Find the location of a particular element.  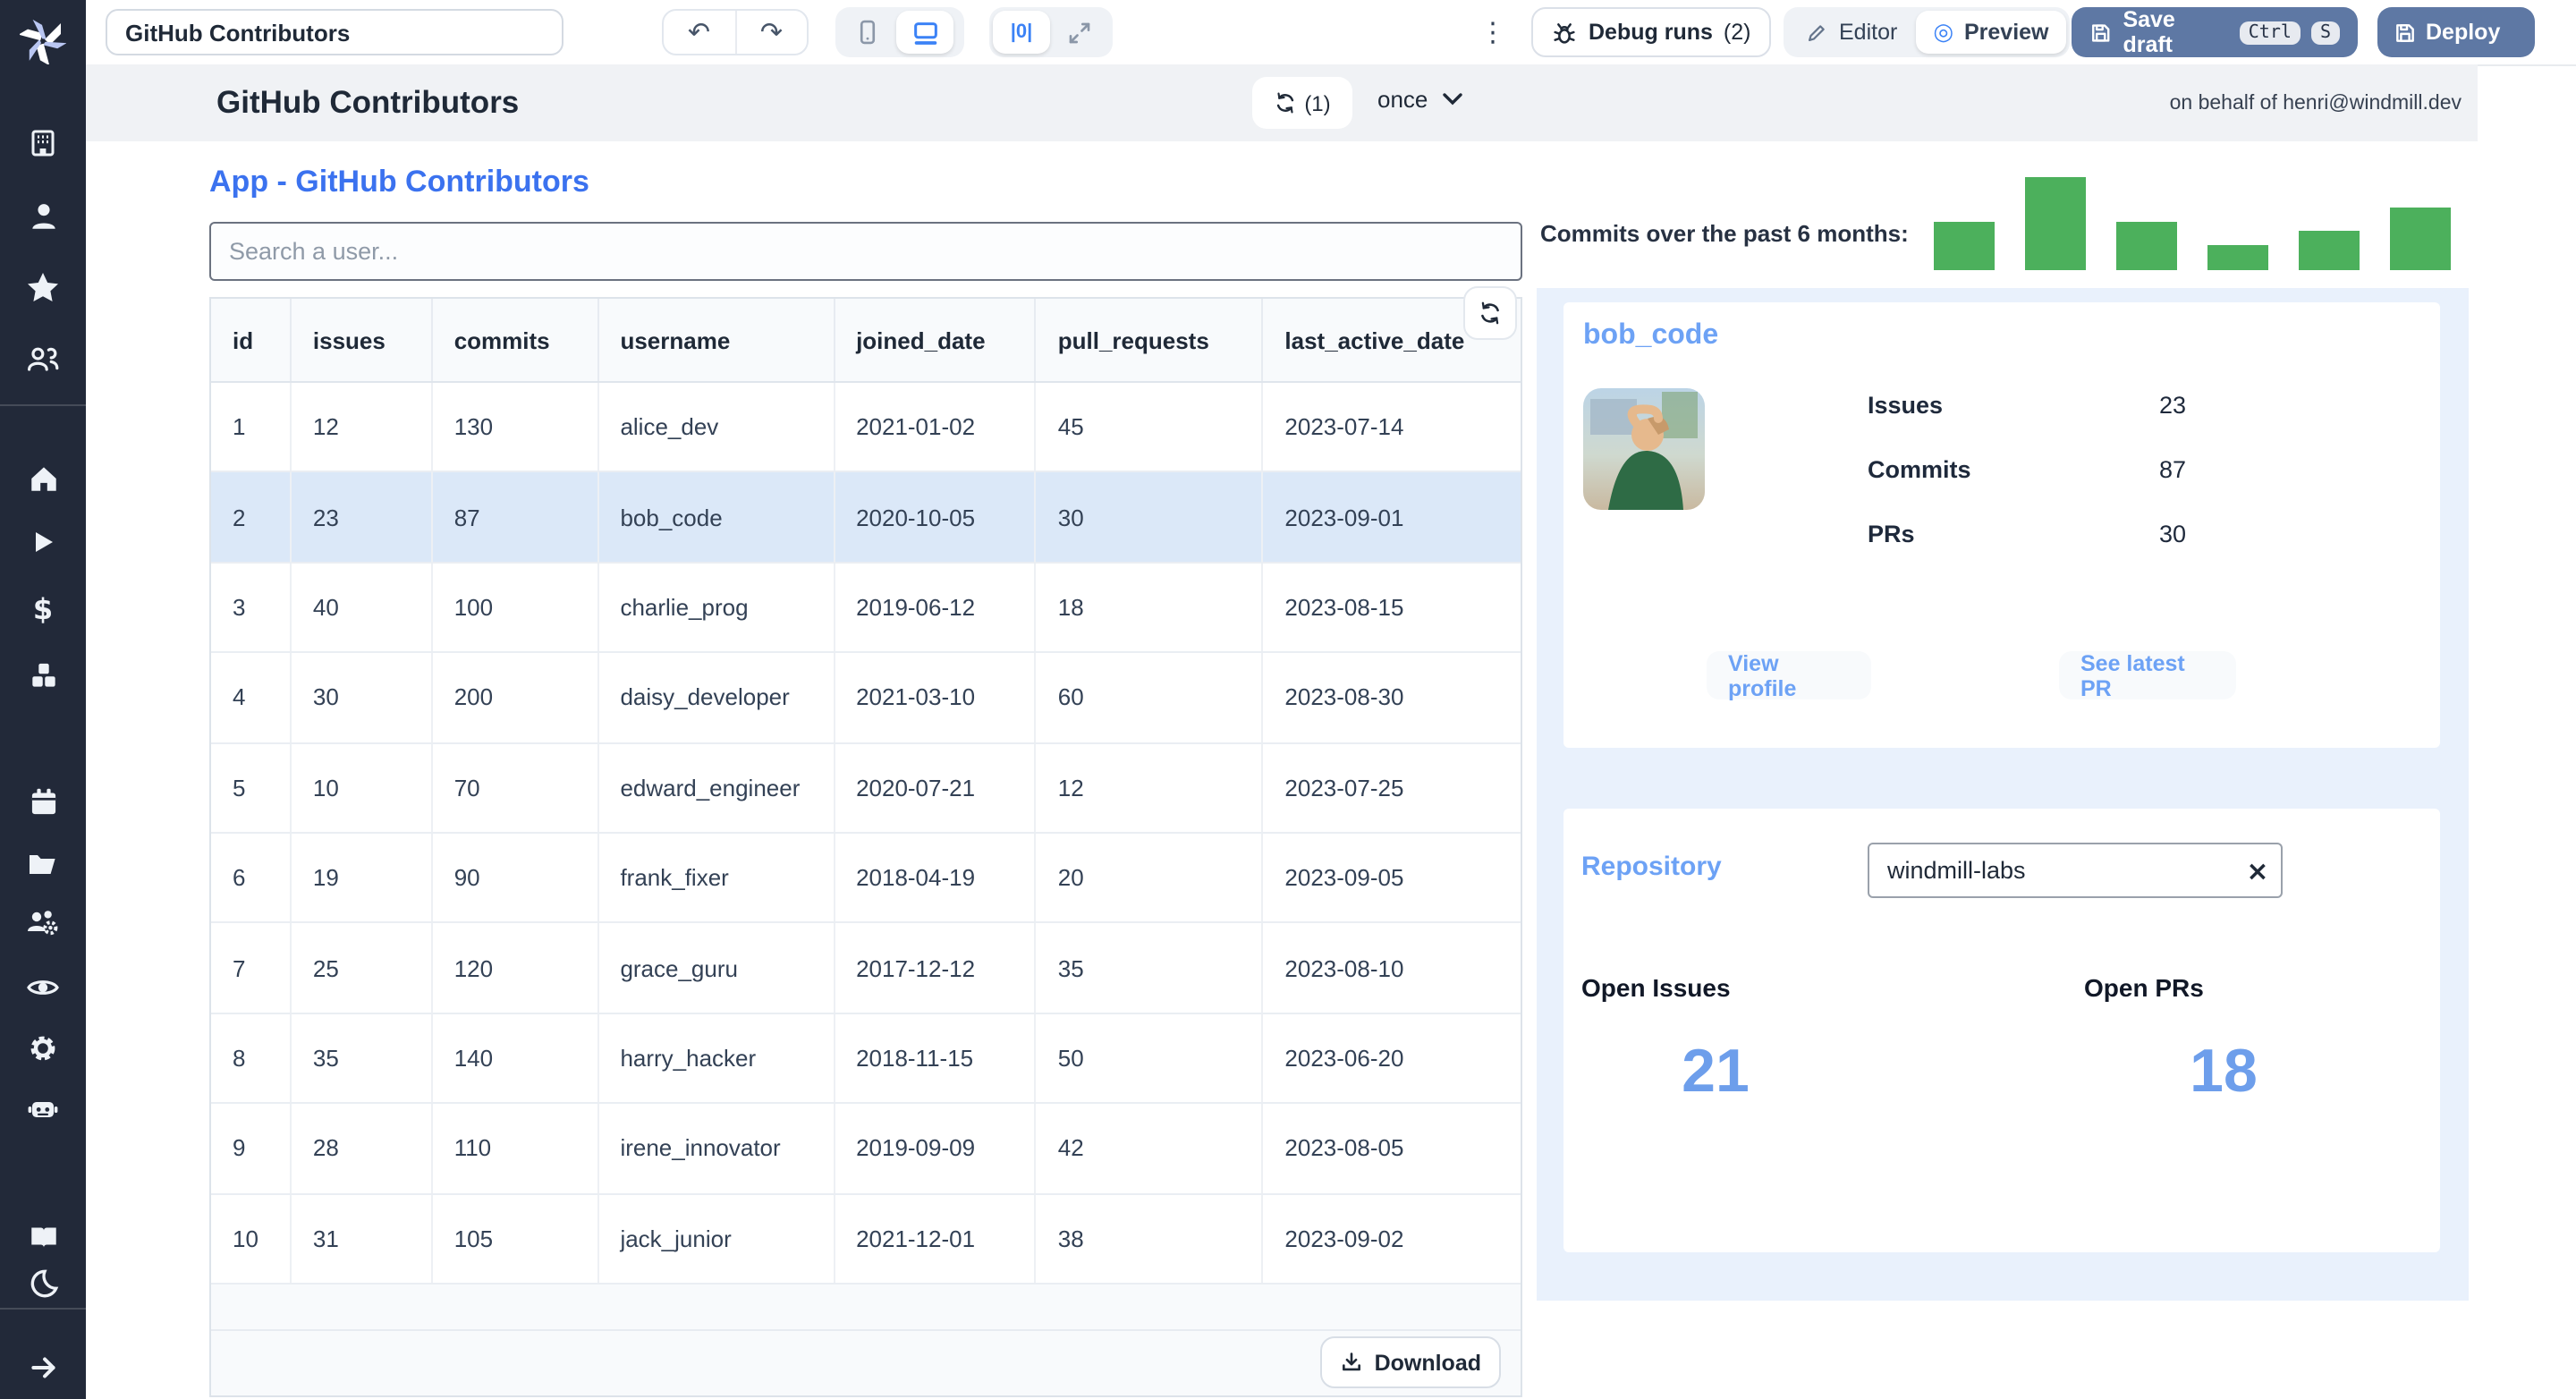

dollar-icon: $ is located at coordinates (43, 608).